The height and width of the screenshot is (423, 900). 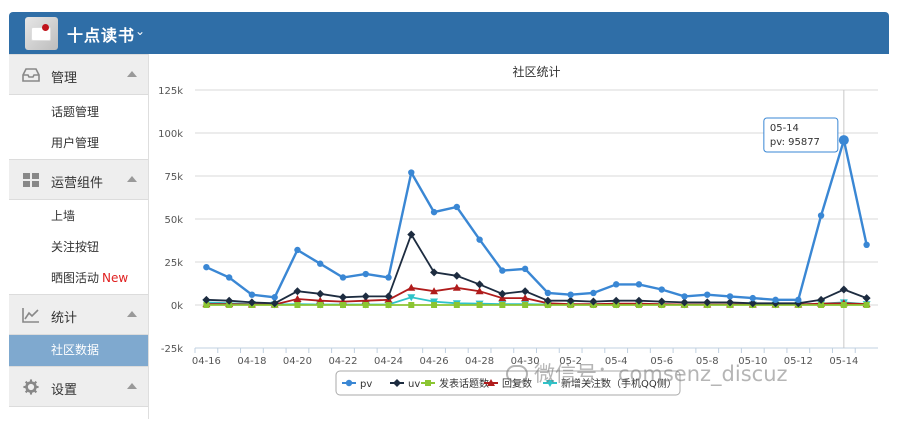 What do you see at coordinates (77, 183) in the screenshot?
I see `sidebar-group-label: 运营组件` at bounding box center [77, 183].